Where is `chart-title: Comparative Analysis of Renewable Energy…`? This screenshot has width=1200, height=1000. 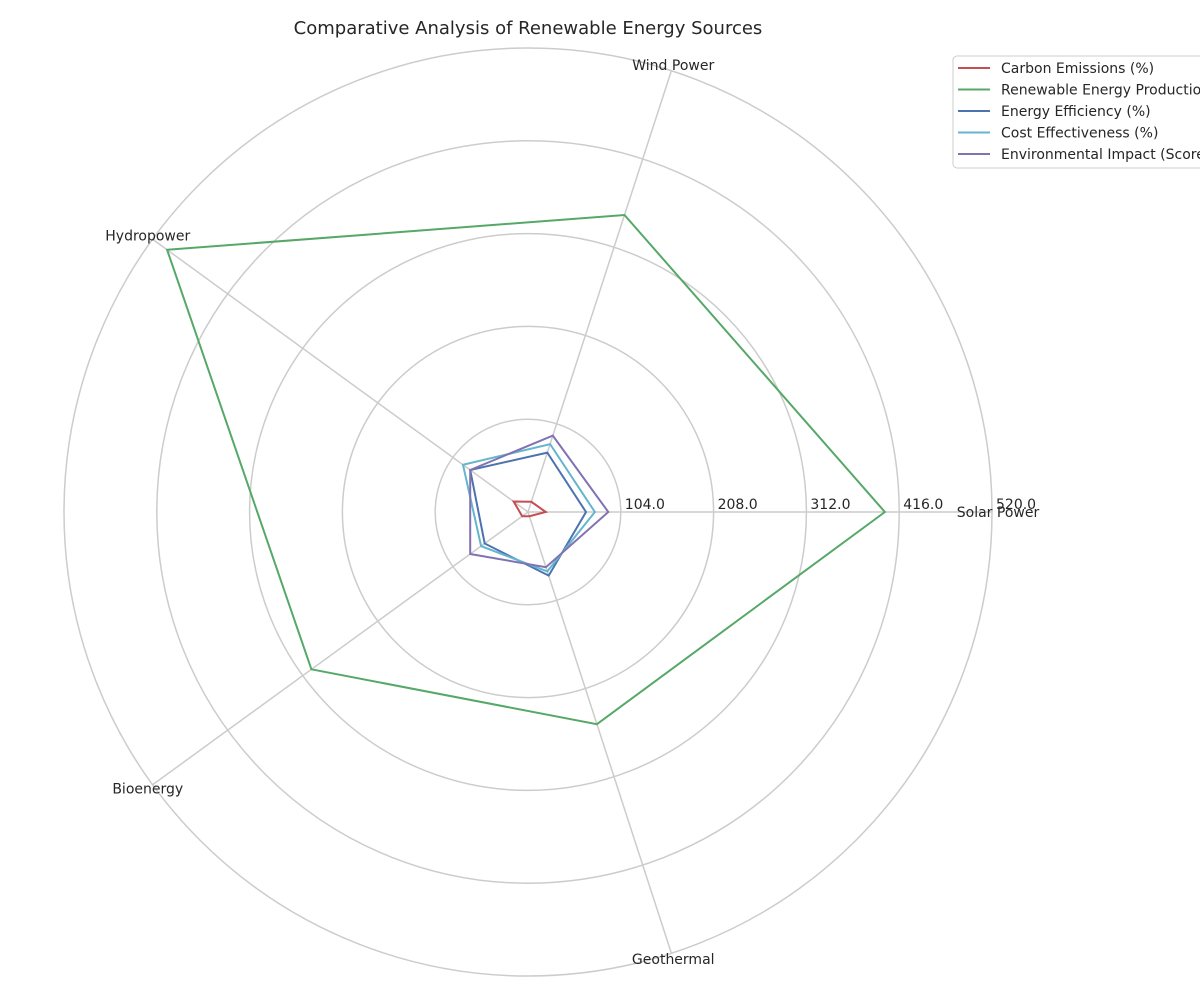 chart-title: Comparative Analysis of Renewable Energy… is located at coordinates (528, 28).